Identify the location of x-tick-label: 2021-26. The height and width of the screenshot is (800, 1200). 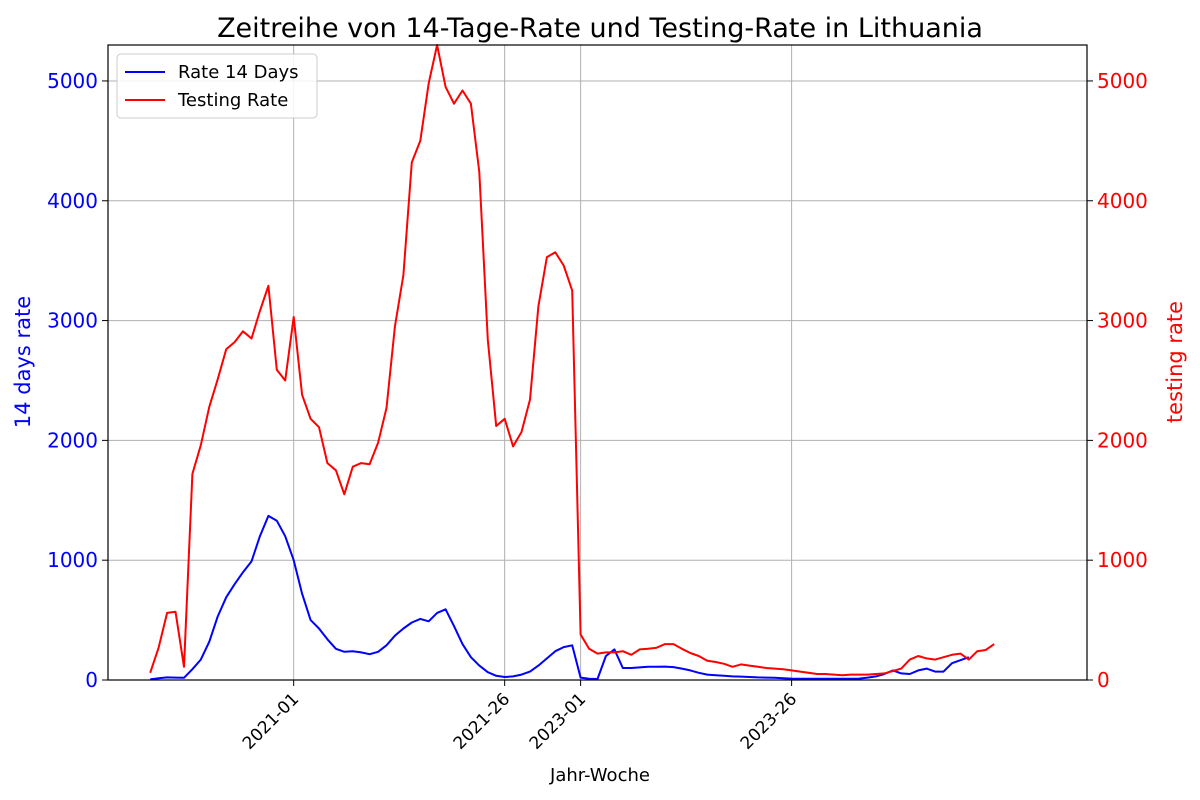
(482, 721).